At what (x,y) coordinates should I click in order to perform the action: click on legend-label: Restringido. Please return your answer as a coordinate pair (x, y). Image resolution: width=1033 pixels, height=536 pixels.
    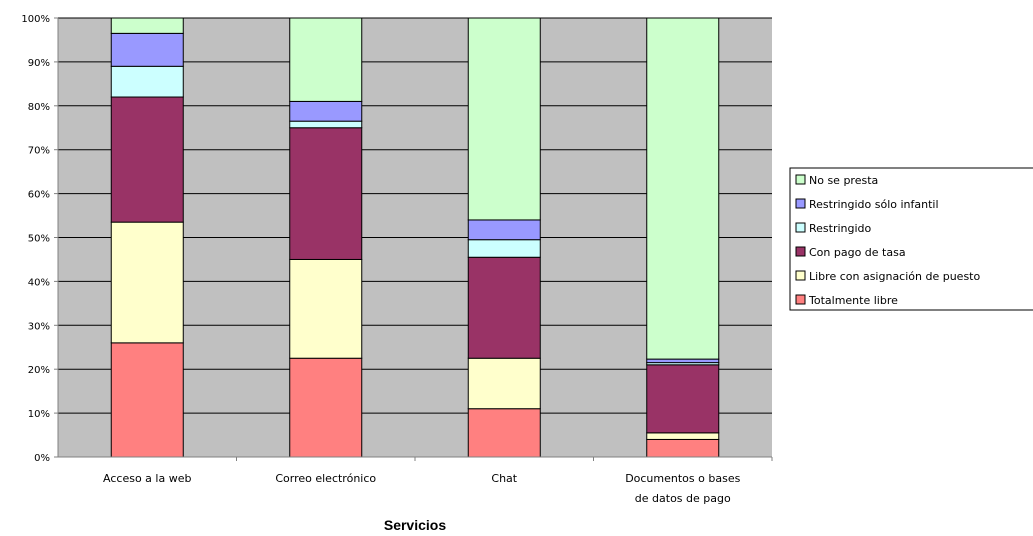
    Looking at the image, I should click on (840, 228).